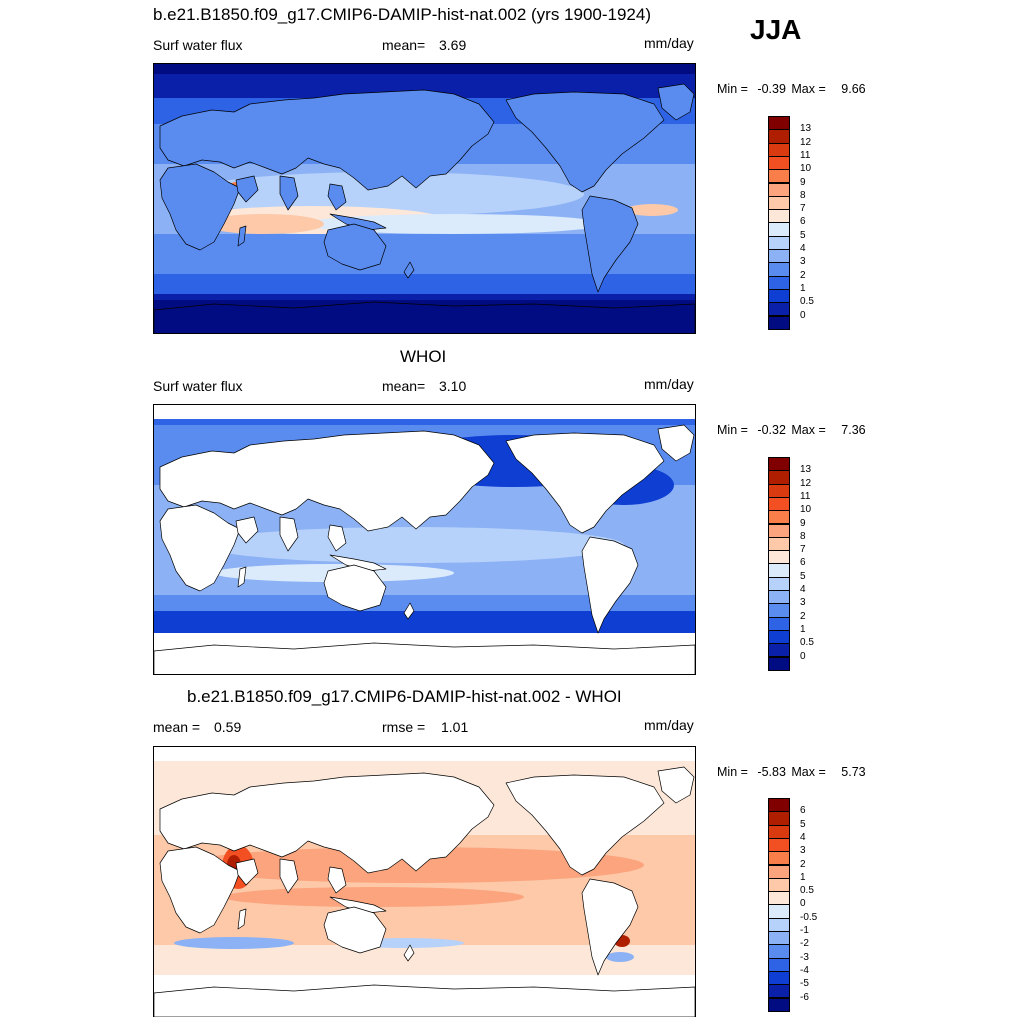 The image size is (1024, 1024). What do you see at coordinates (853, 772) in the screenshot?
I see `max-value: 5.73` at bounding box center [853, 772].